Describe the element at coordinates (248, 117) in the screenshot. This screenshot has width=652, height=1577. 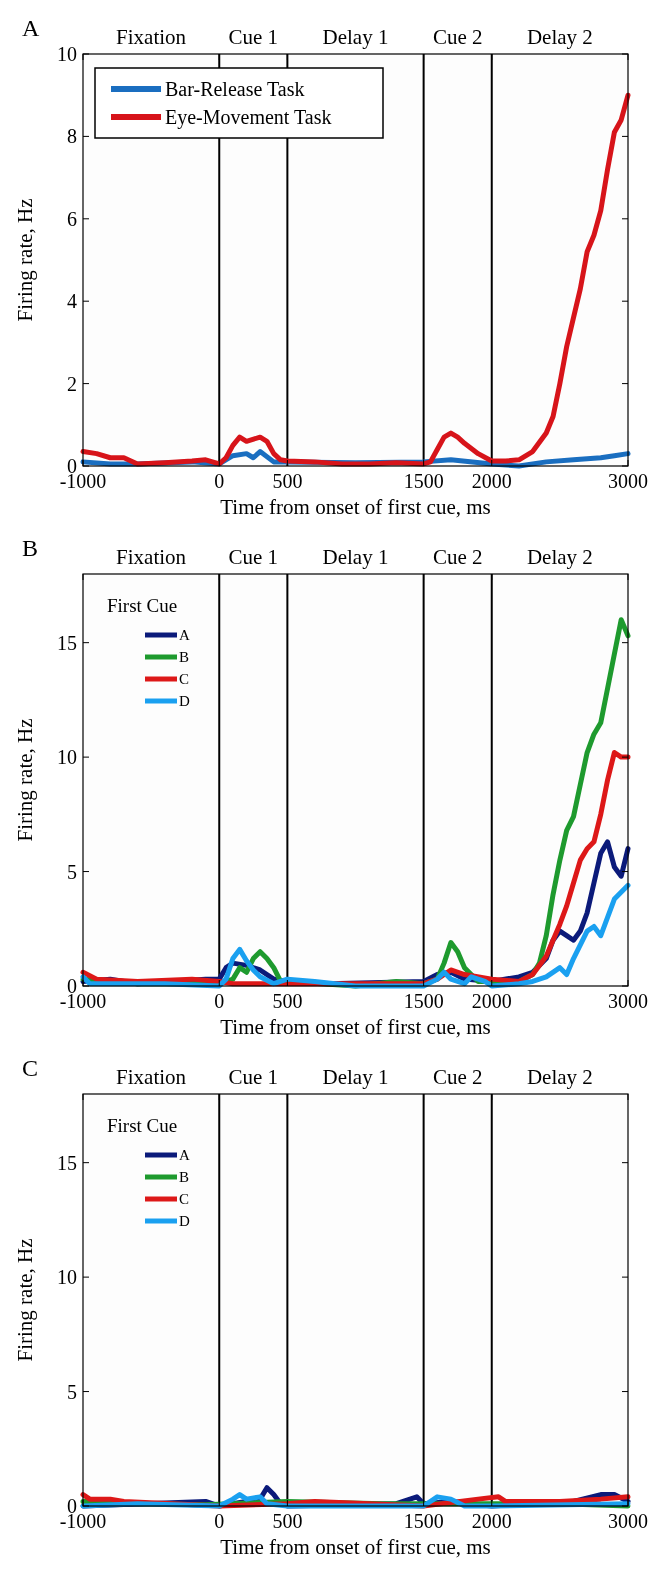
I see `legend-label: Eye-Movement Task` at that location.